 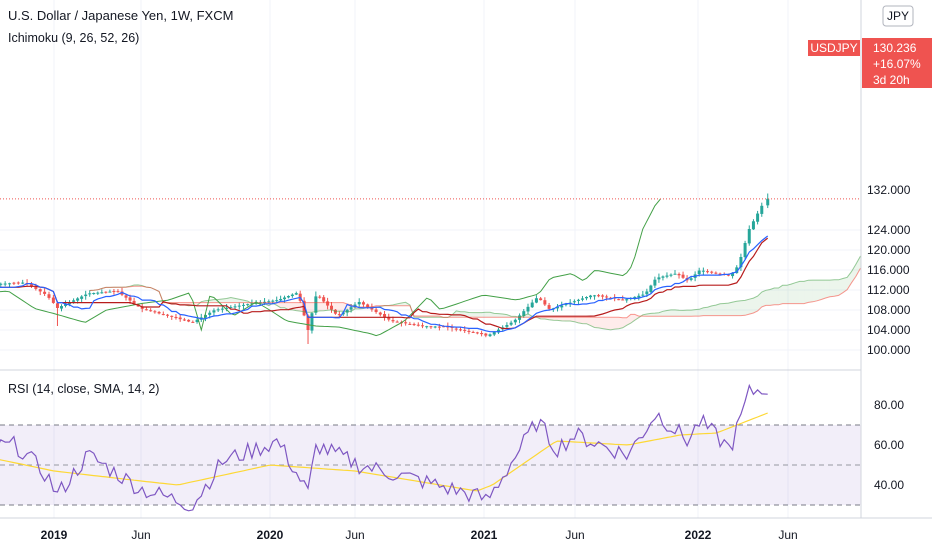 What do you see at coordinates (889, 230) in the screenshot?
I see `price-tick: 124.000` at bounding box center [889, 230].